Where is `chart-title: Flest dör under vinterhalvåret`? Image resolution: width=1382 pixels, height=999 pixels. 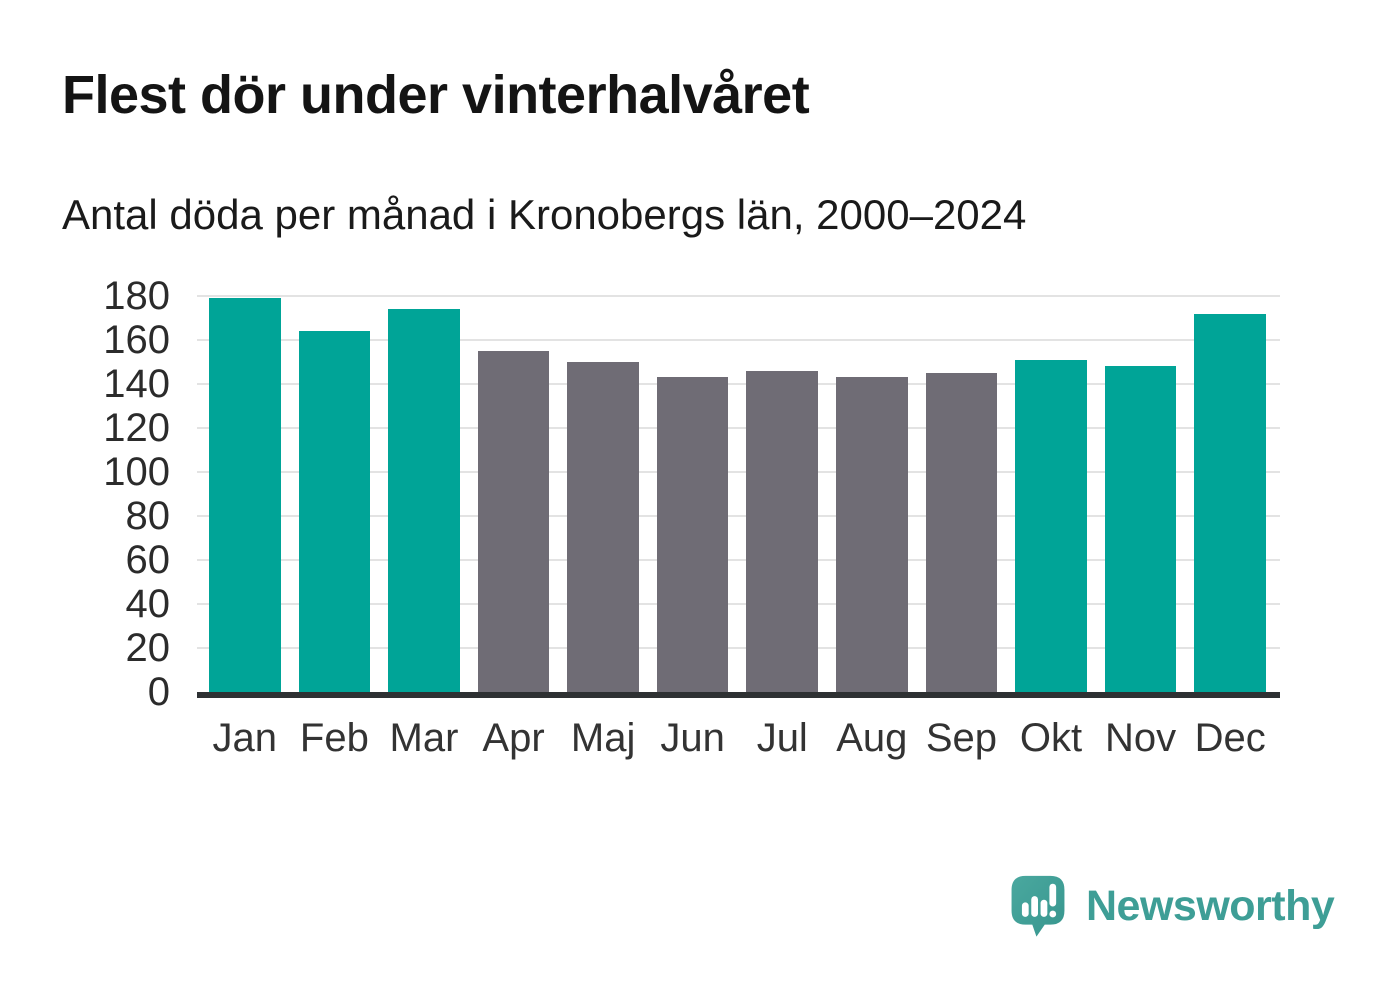 chart-title: Flest dör under vinterhalvåret is located at coordinates (436, 95).